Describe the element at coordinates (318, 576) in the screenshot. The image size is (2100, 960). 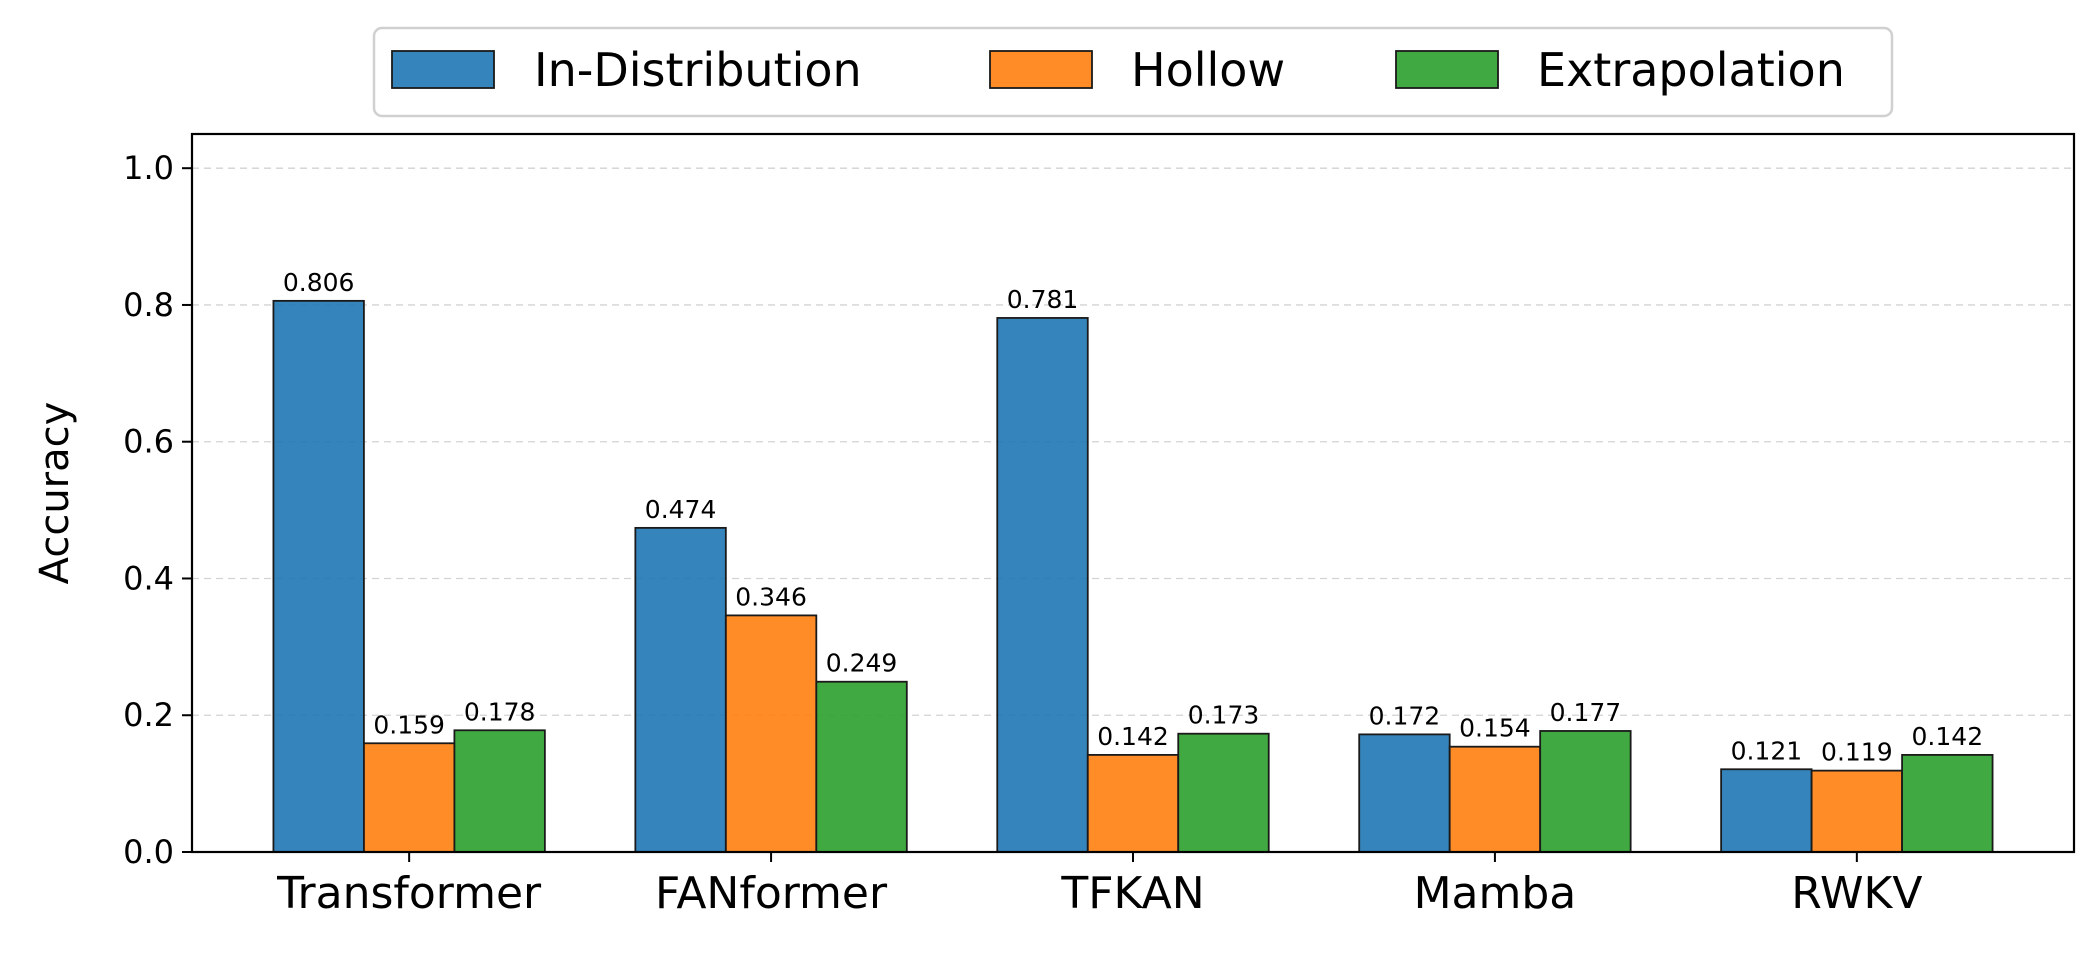
I see `bar-in-distribution-transformer` at that location.